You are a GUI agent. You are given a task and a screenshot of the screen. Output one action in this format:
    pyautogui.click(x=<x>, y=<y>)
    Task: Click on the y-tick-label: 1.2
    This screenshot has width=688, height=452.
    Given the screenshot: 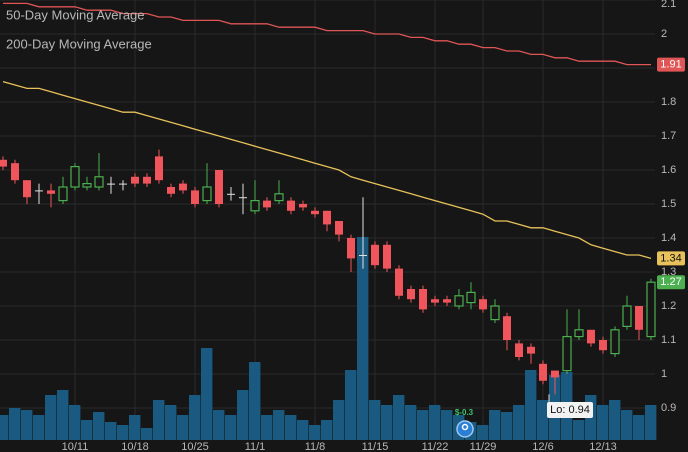 What is the action you would take?
    pyautogui.click(x=668, y=306)
    